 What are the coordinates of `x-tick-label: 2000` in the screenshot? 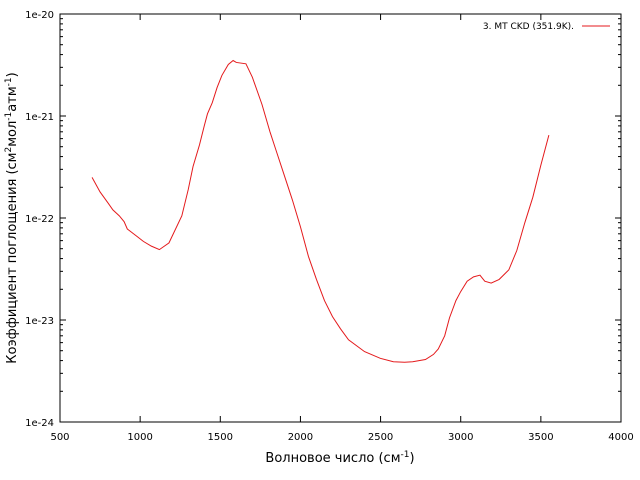 It's located at (300, 437).